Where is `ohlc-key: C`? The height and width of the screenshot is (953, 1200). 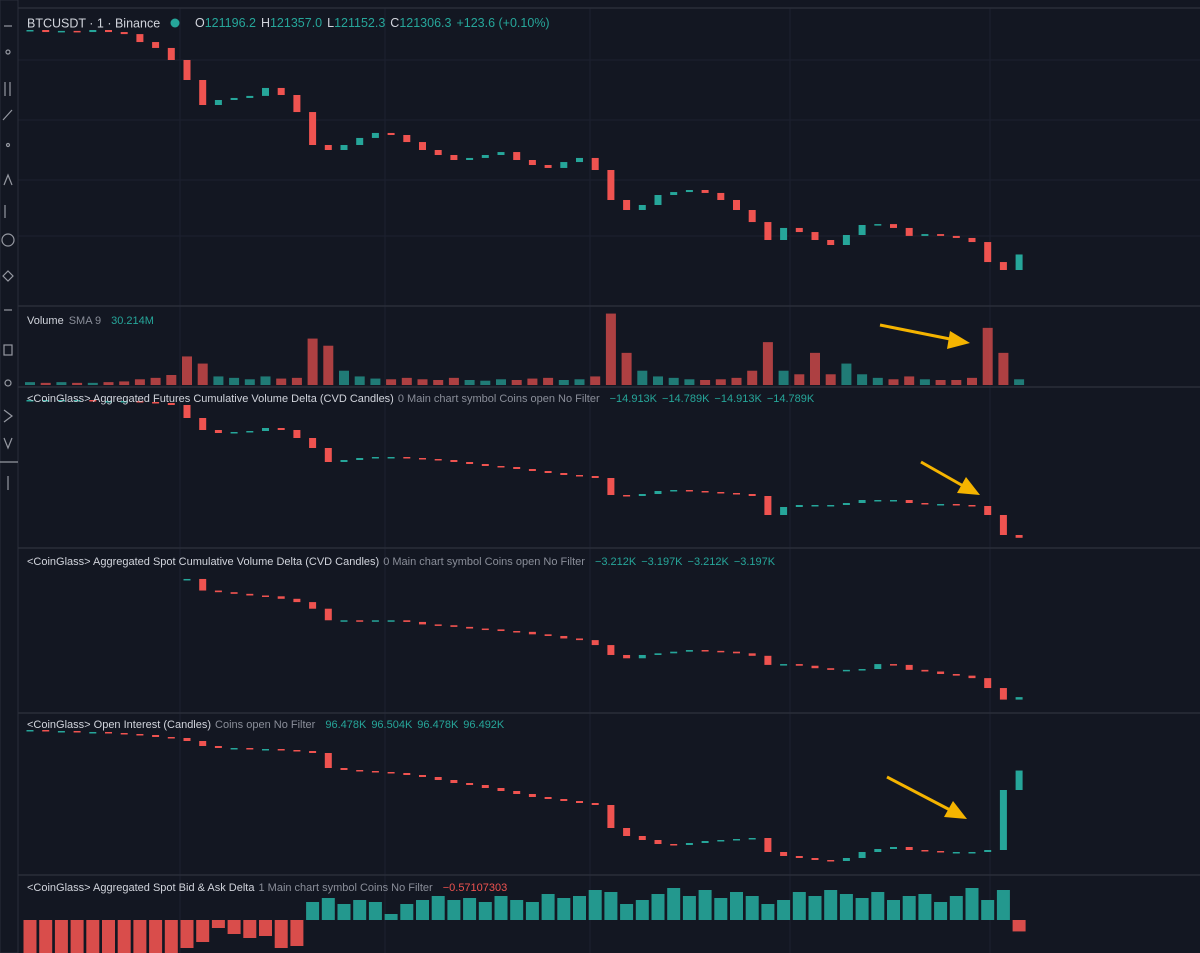 ohlc-key: C is located at coordinates (394, 23).